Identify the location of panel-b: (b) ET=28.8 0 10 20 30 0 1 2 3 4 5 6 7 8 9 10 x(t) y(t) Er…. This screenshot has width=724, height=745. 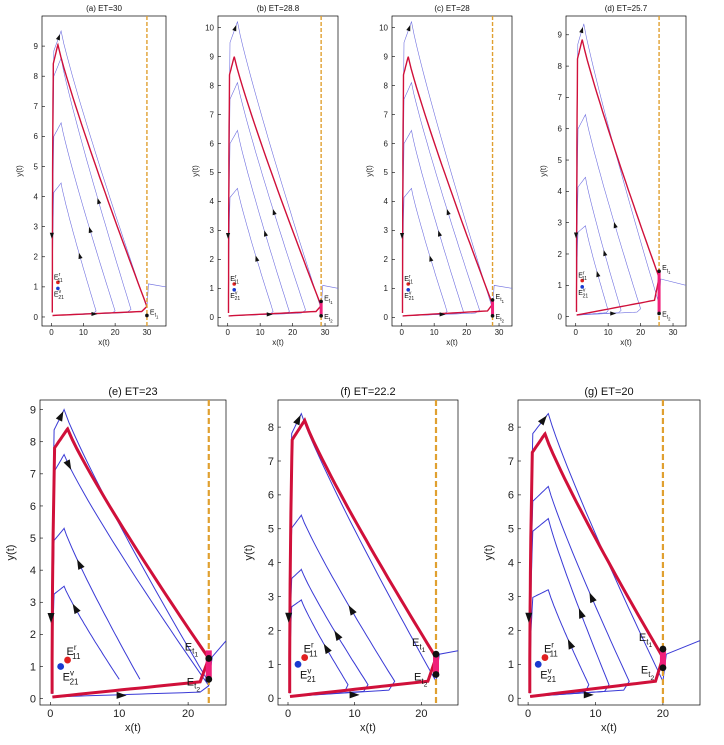
(265, 175).